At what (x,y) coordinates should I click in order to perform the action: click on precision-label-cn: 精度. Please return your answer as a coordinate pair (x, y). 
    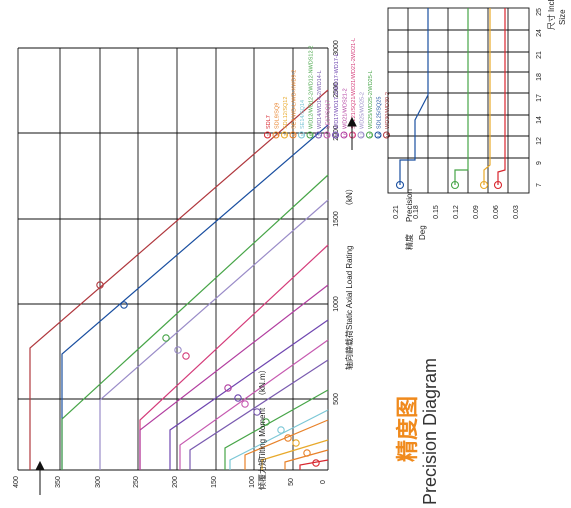
    Looking at the image, I should click on (409, 242).